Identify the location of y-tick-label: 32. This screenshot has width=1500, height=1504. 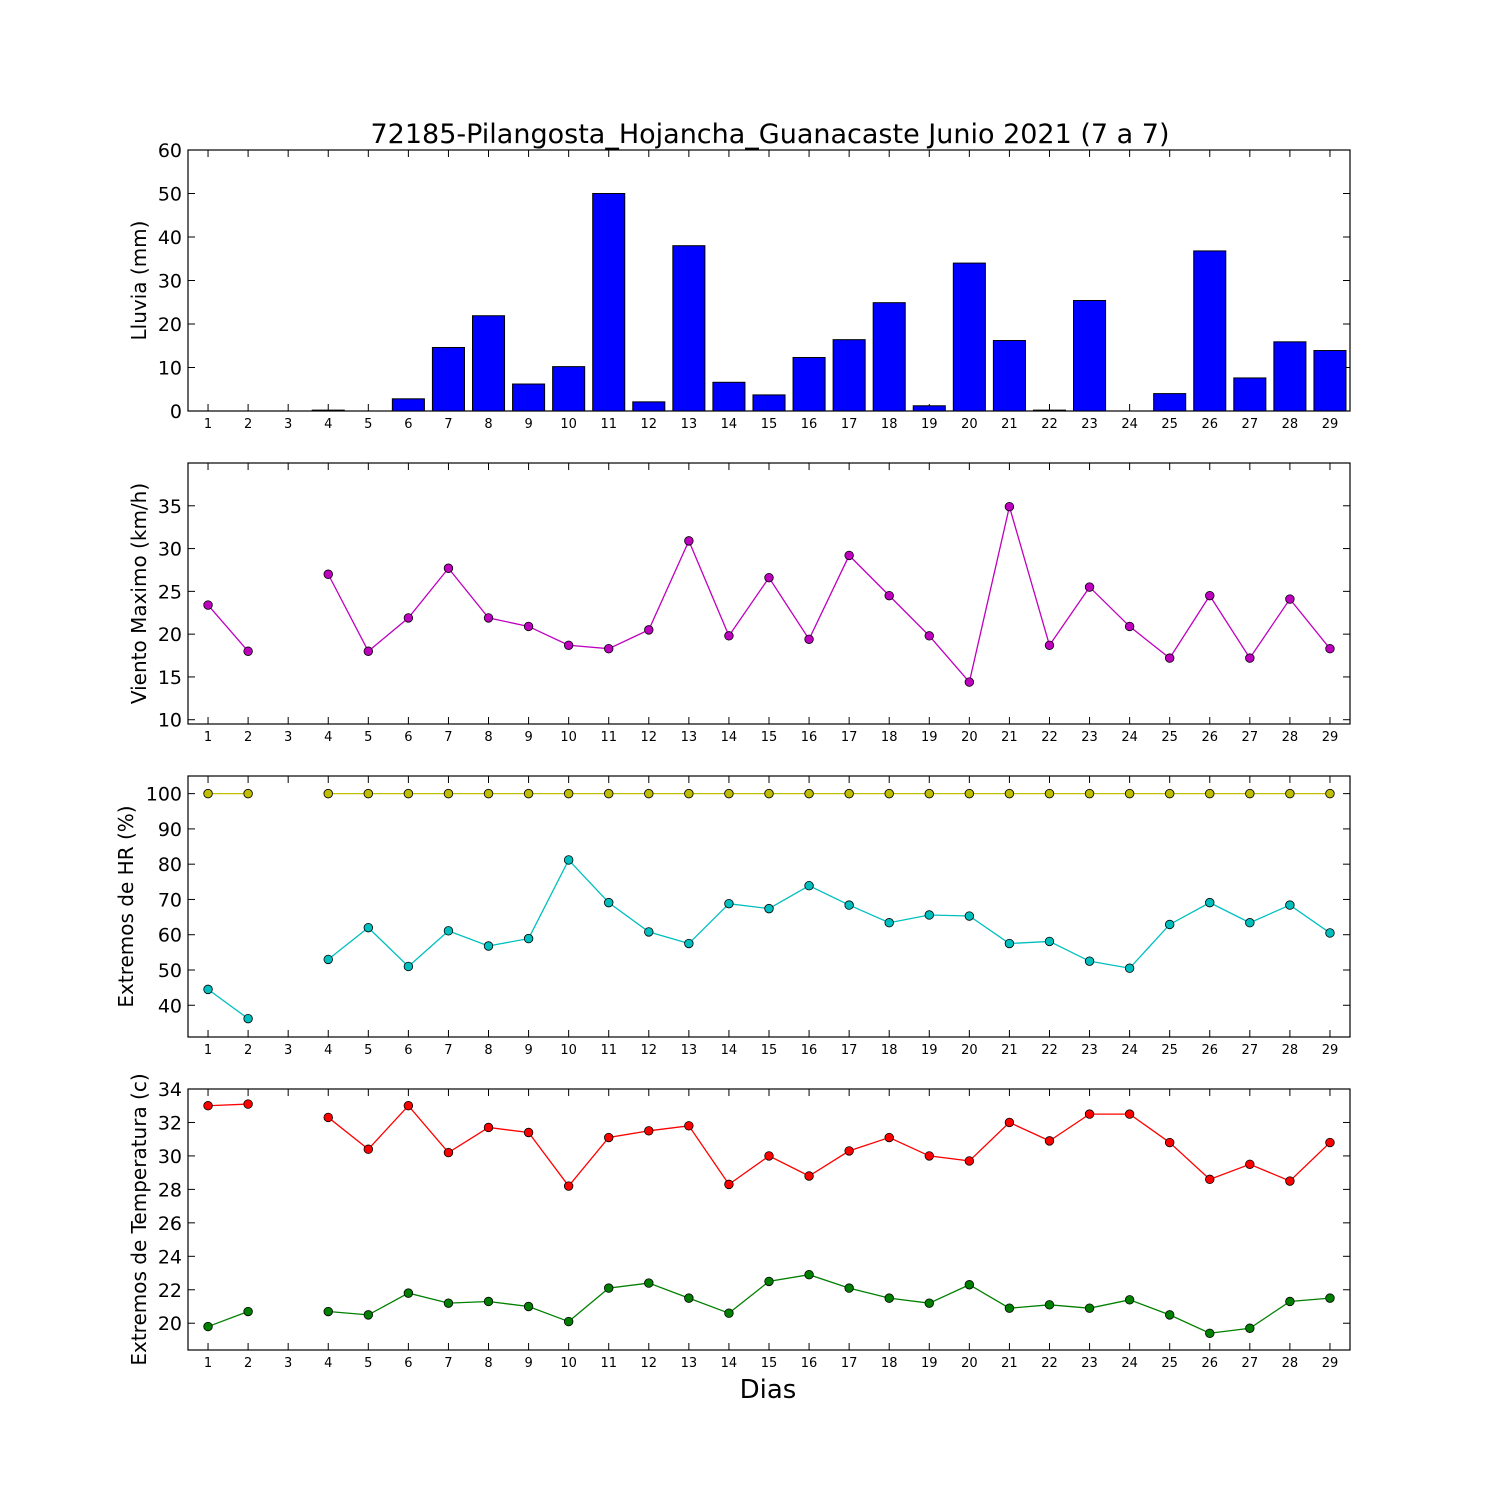
(170, 1123).